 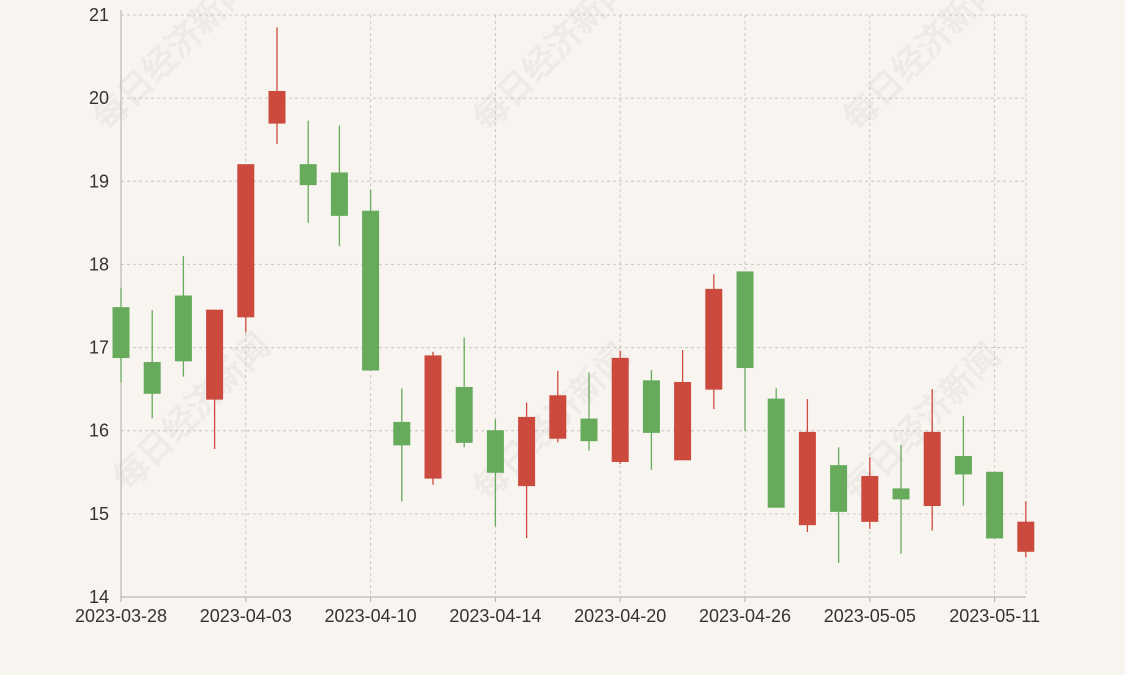 I want to click on x-tick-label: 2023-05-11, so click(x=994, y=616).